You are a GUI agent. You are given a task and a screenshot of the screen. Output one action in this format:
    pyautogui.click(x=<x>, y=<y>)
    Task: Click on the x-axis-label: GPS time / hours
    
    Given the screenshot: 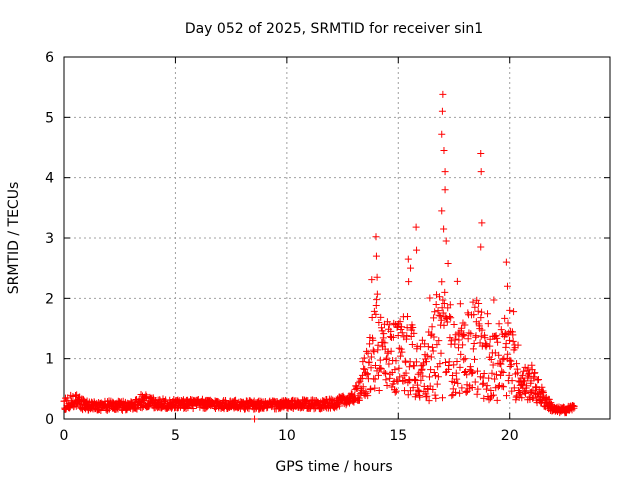 What is the action you would take?
    pyautogui.click(x=333, y=467)
    